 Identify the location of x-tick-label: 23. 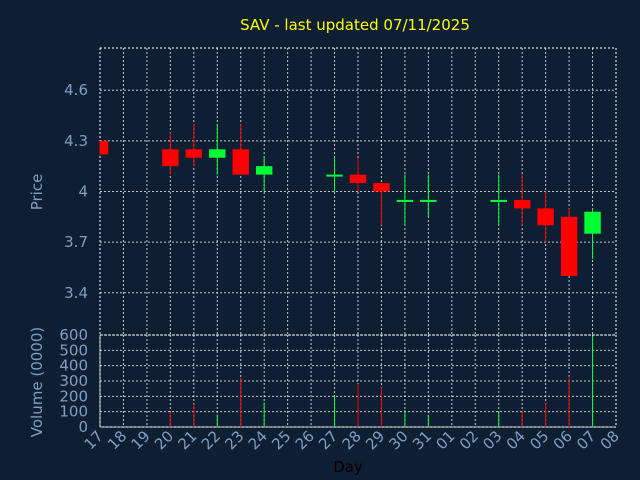
(234, 440).